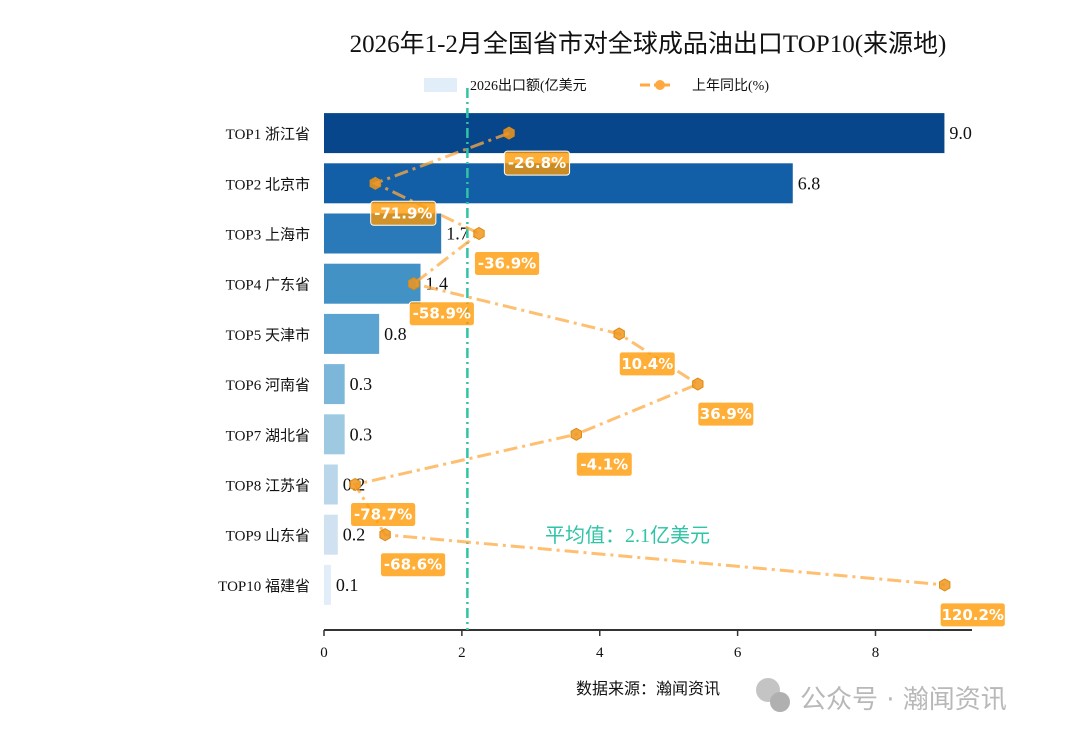 The image size is (1080, 743). Describe the element at coordinates (268, 385) in the screenshot. I see `y-tick-label: TOP6 河南省` at that location.